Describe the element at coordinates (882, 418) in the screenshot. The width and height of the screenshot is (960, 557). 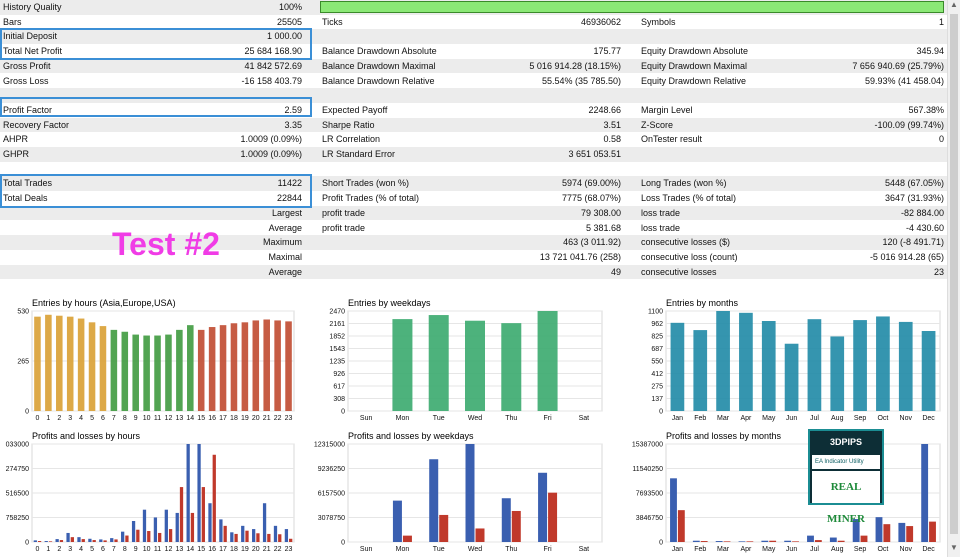
I see `chart-x-tick-label: Oct` at that location.